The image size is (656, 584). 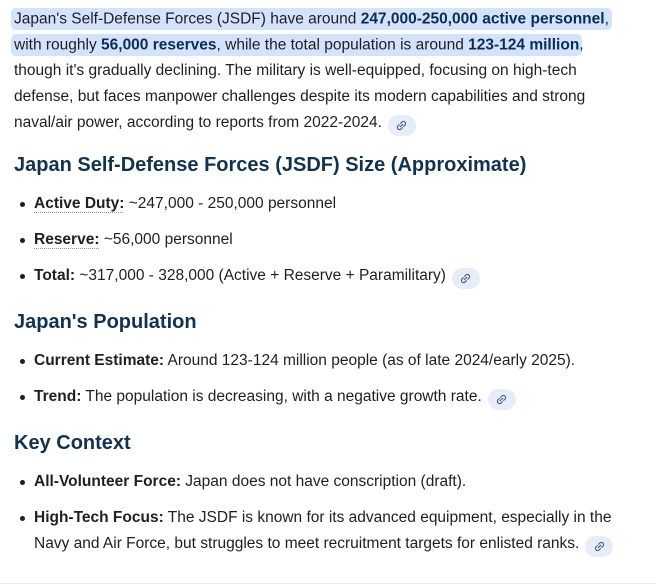 What do you see at coordinates (524, 44) in the screenshot?
I see `intro-run-6-bold: 123-124 million` at bounding box center [524, 44].